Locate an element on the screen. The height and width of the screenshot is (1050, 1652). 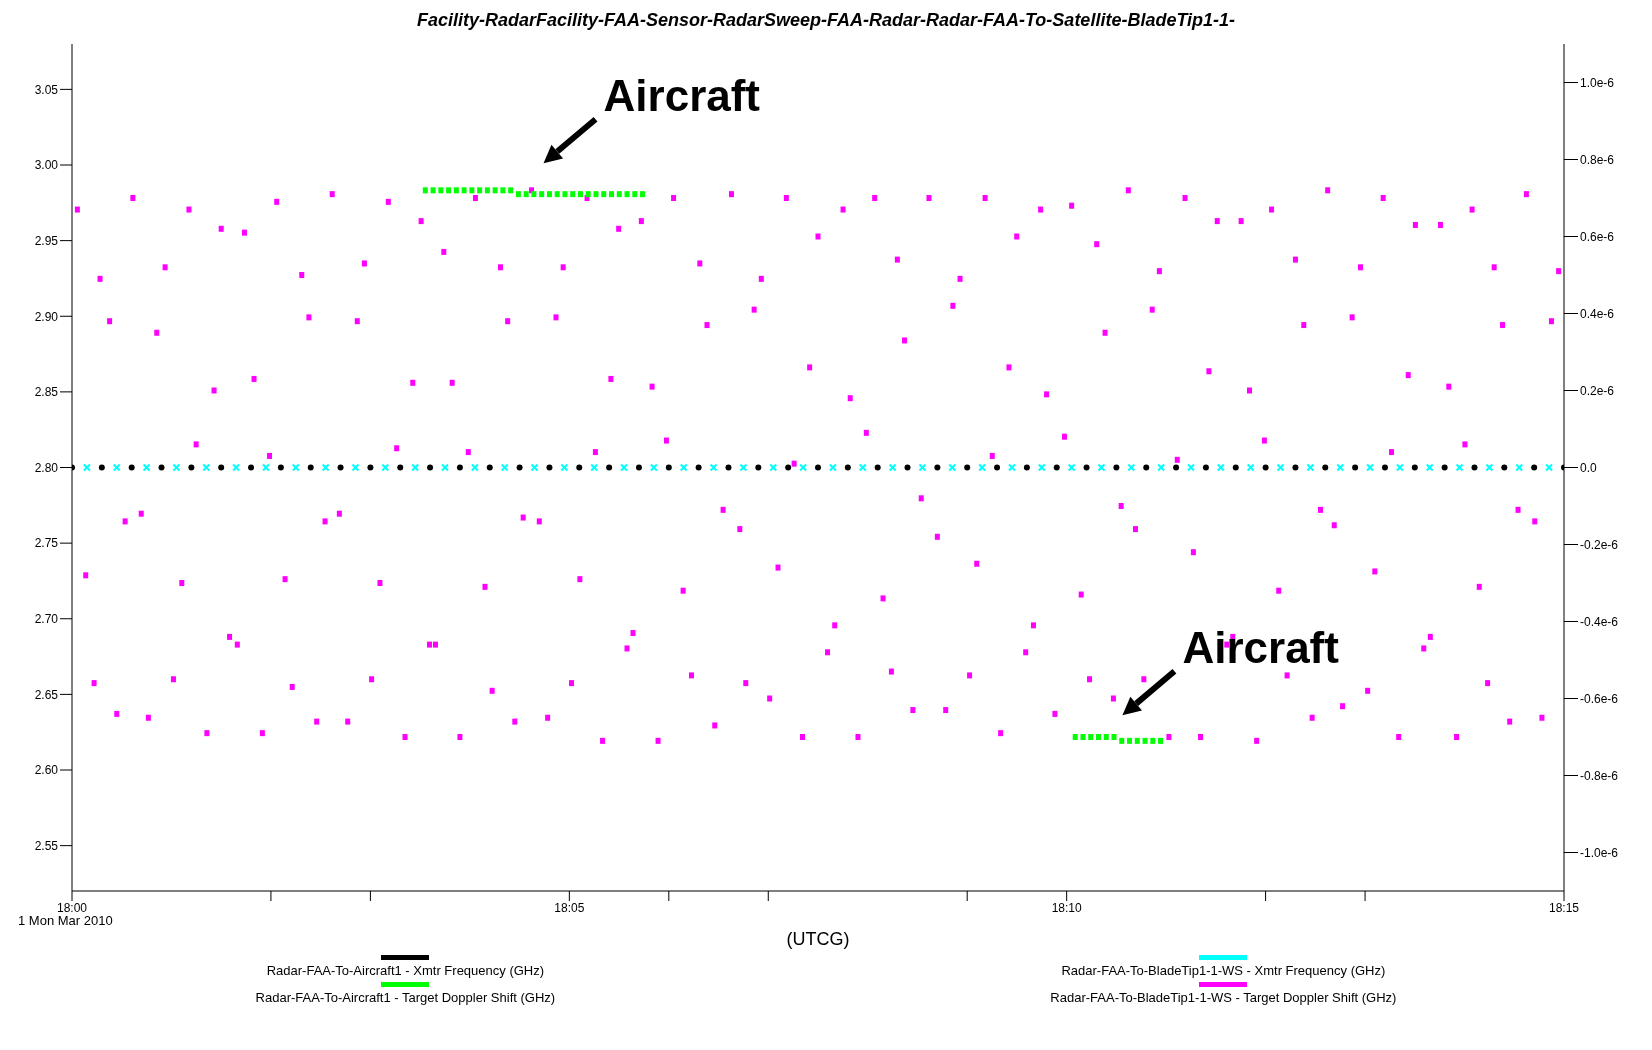
y2-tick-label: -0.6e-6 is located at coordinates (1599, 698).